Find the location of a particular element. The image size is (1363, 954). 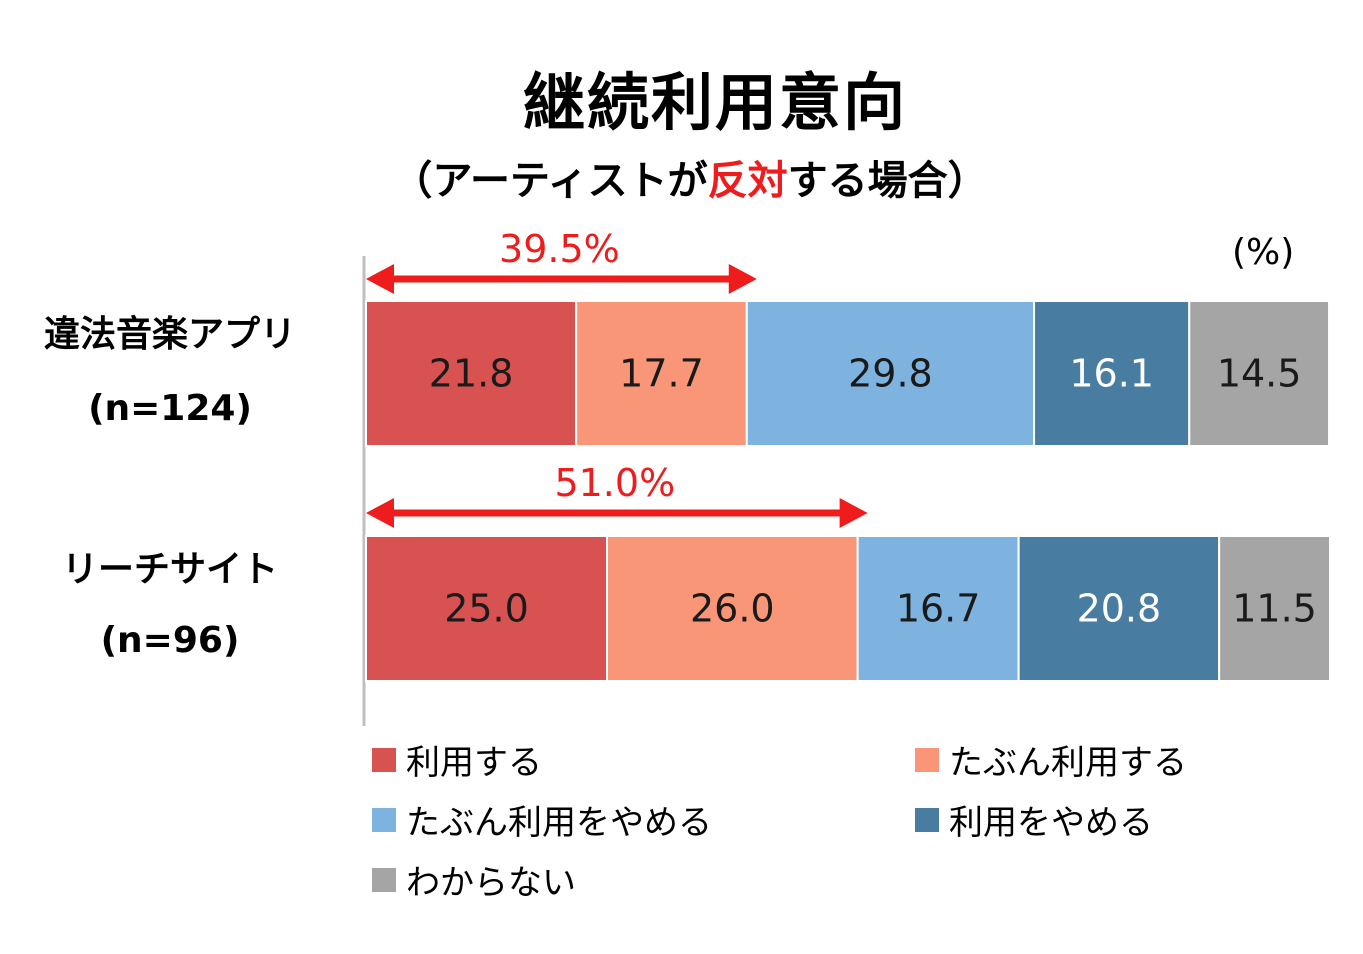

legend-item: 利用する is located at coordinates (457, 759).